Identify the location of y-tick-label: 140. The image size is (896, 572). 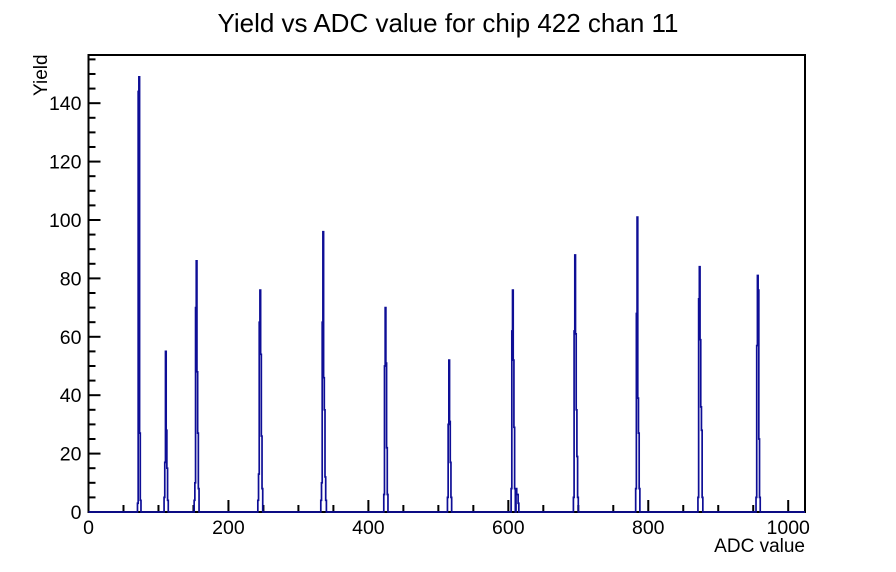
(65, 104).